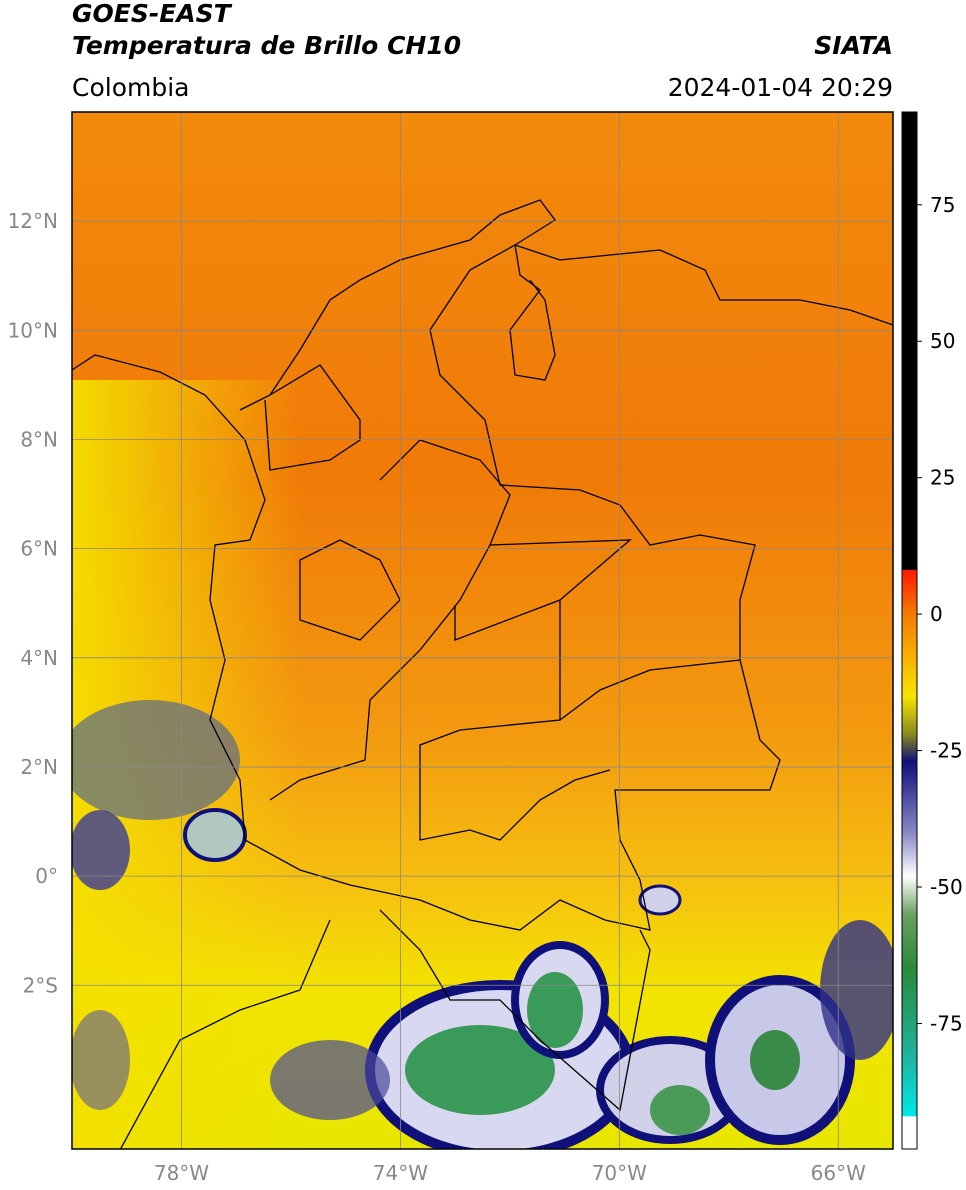 The image size is (966, 1190). I want to click on source: SIATA, so click(853, 45).